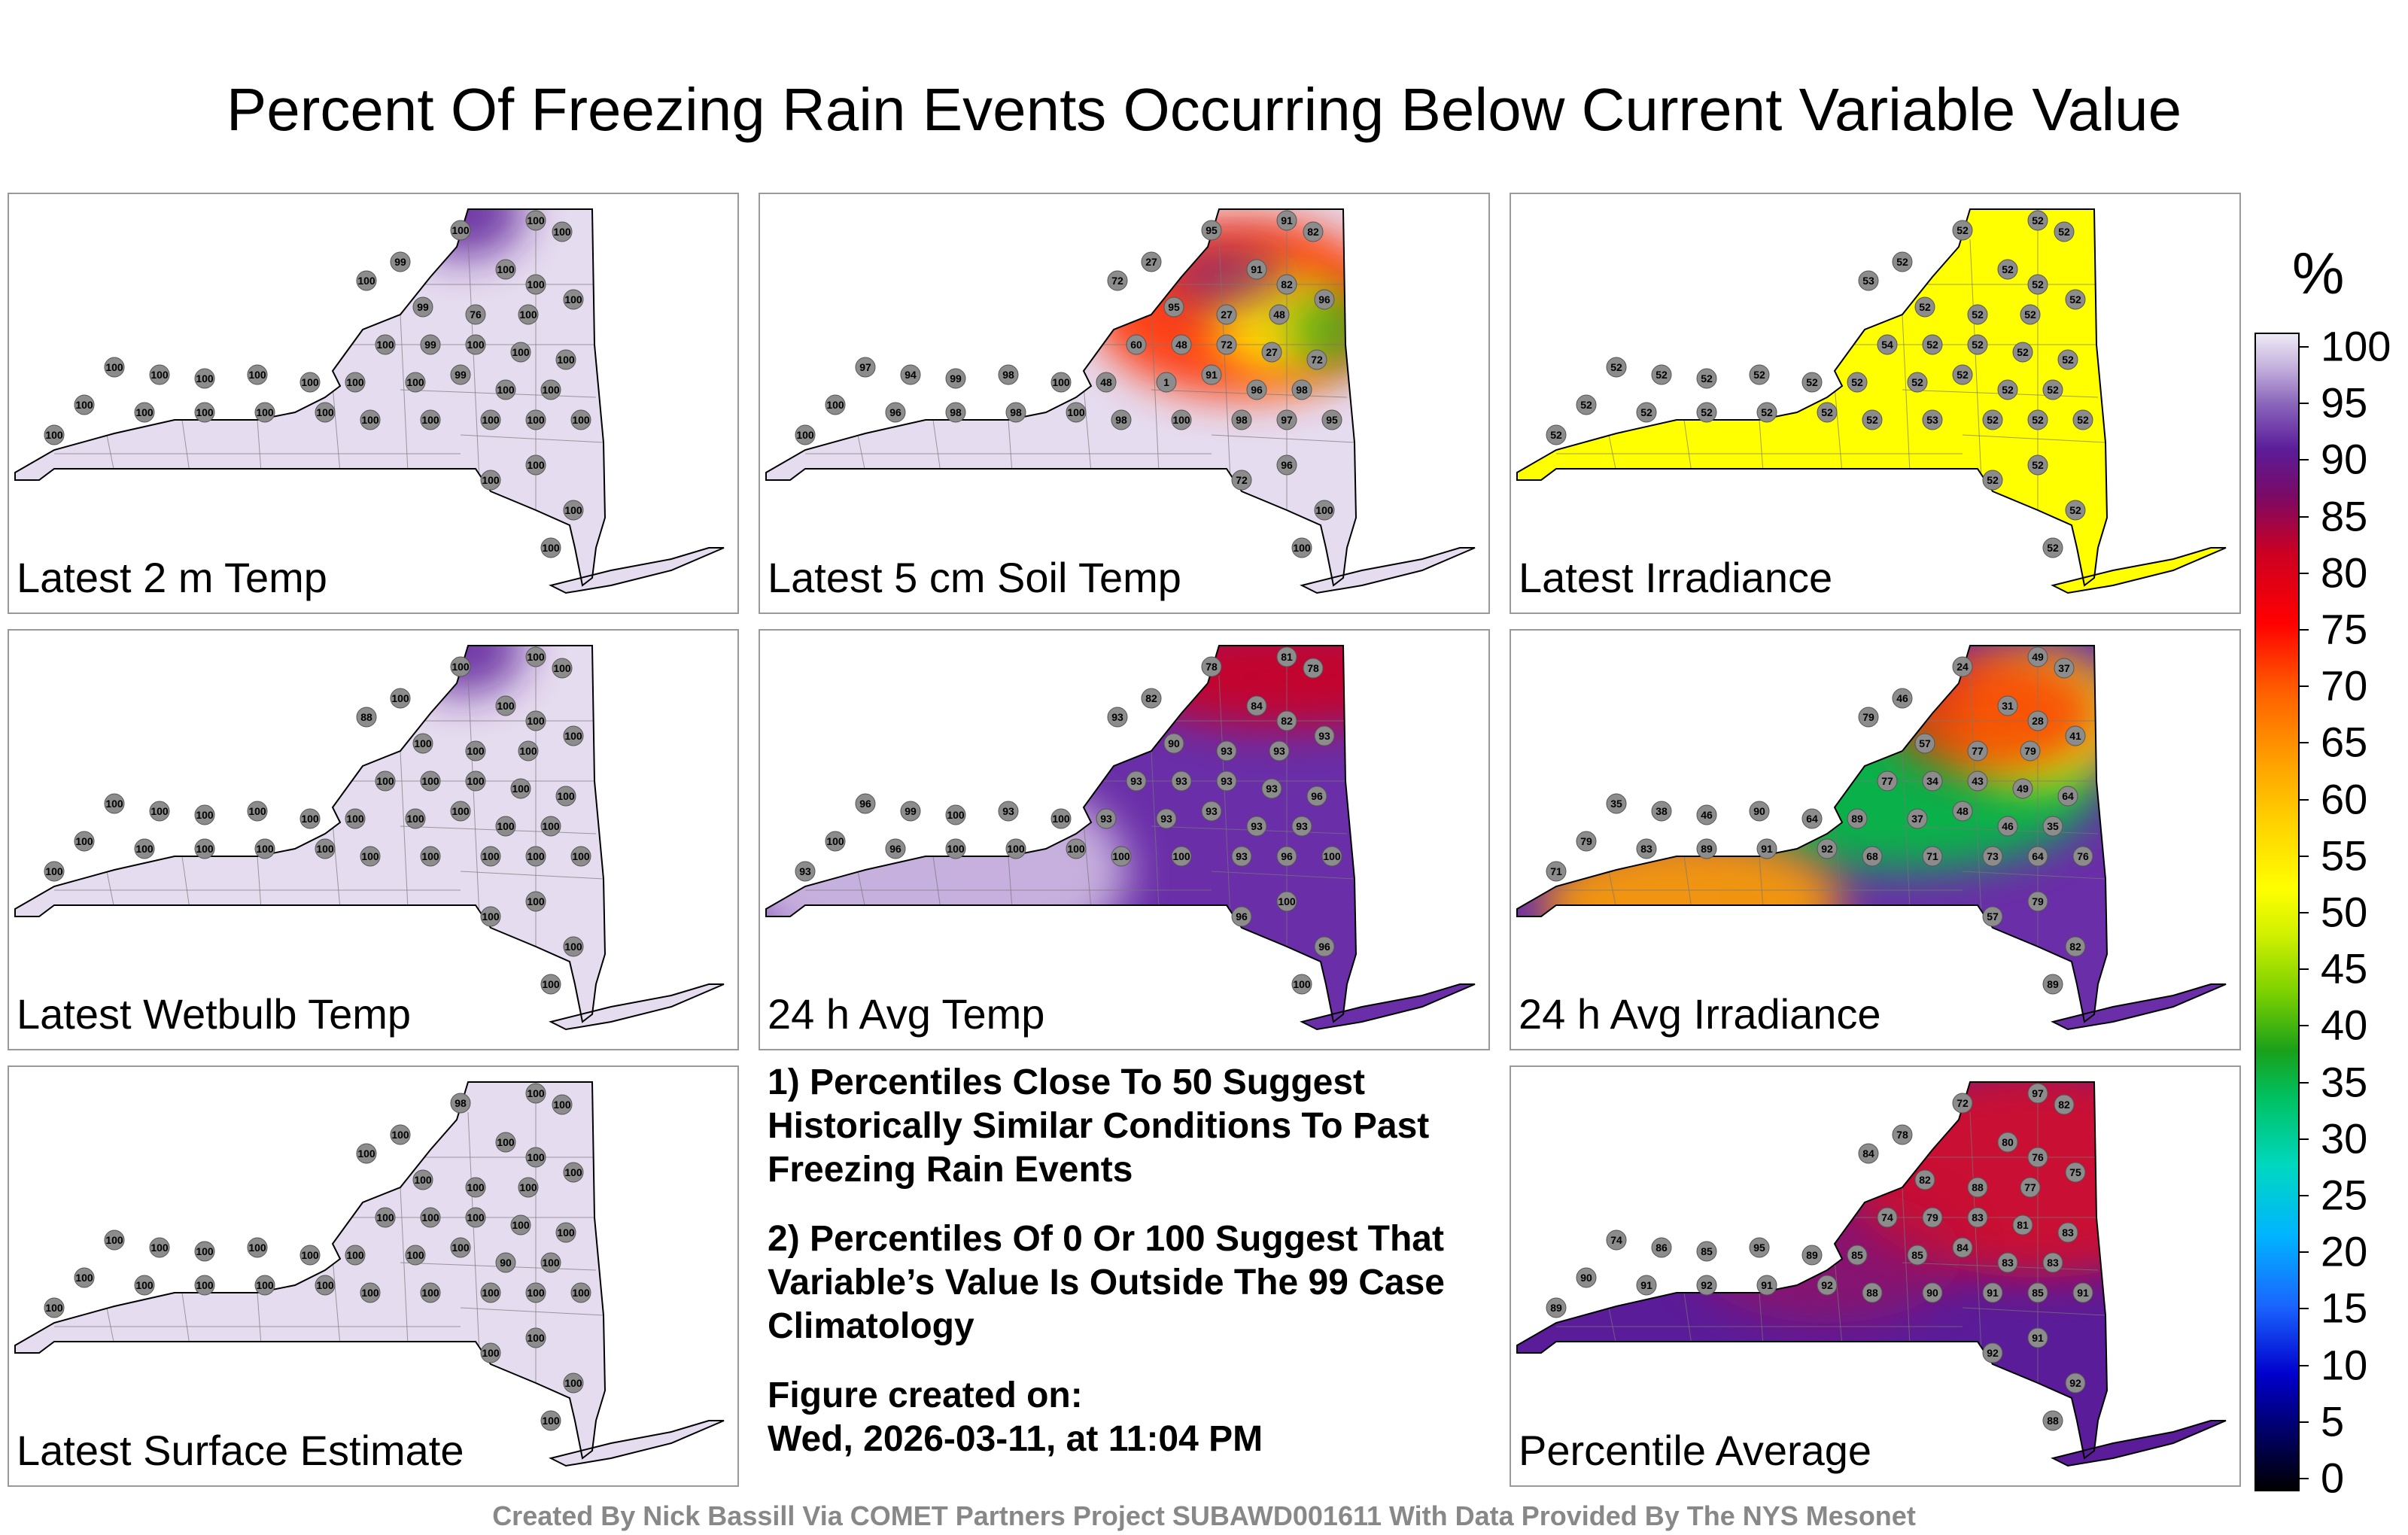 The height and width of the screenshot is (1535, 2408). I want to click on station-marker: 73, so click(1992, 856).